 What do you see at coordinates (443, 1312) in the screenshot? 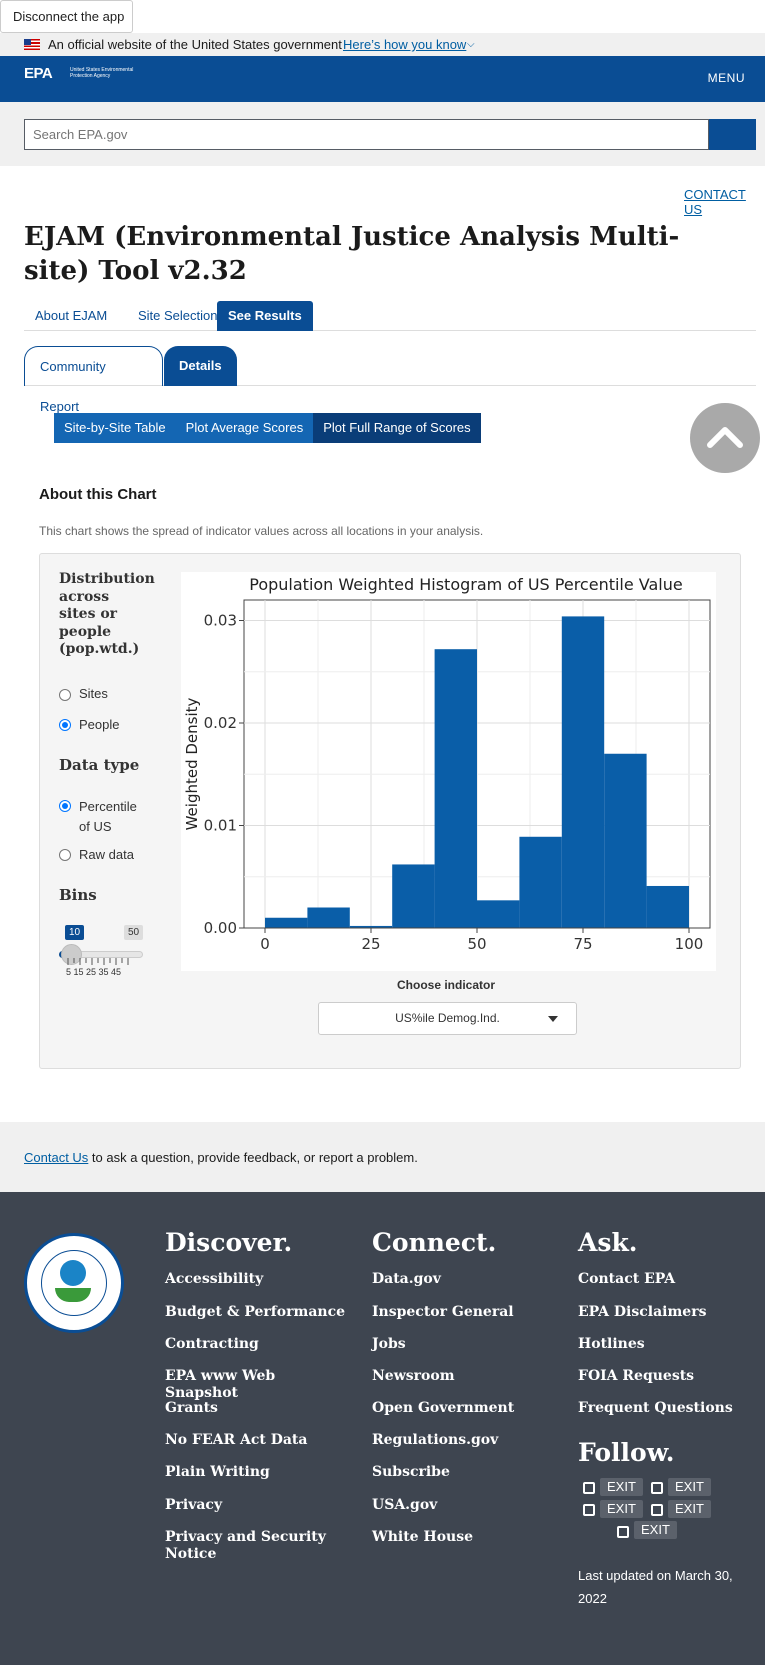
I see `connect-link-1: Inspector General` at bounding box center [443, 1312].